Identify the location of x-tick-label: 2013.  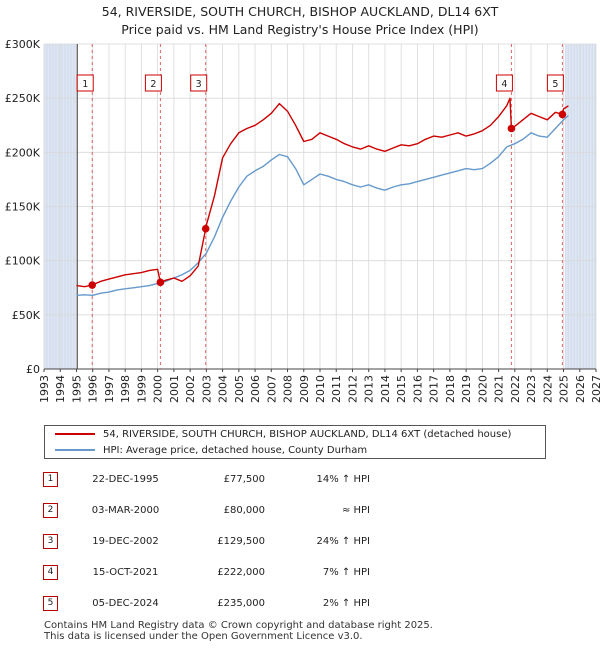
(369, 389).